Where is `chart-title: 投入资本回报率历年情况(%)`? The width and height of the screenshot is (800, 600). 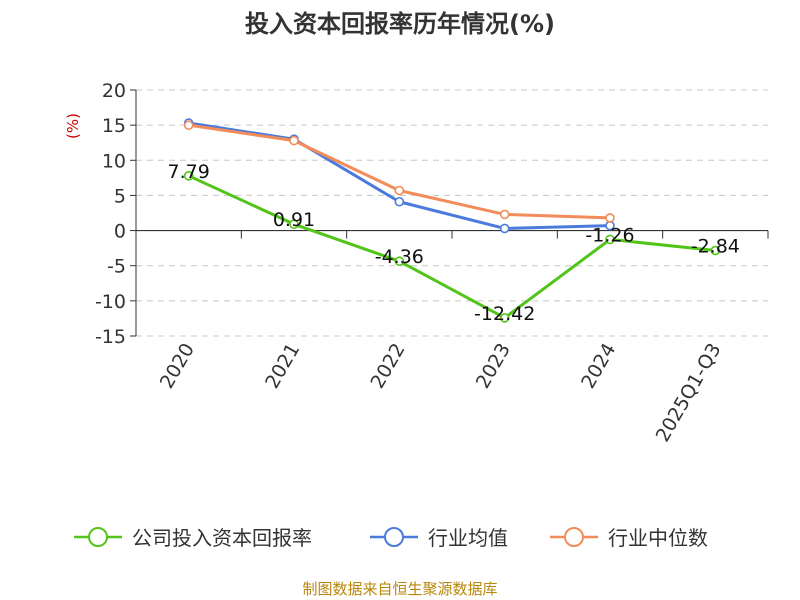
chart-title: 投入资本回报率历年情况(%) is located at coordinates (400, 24).